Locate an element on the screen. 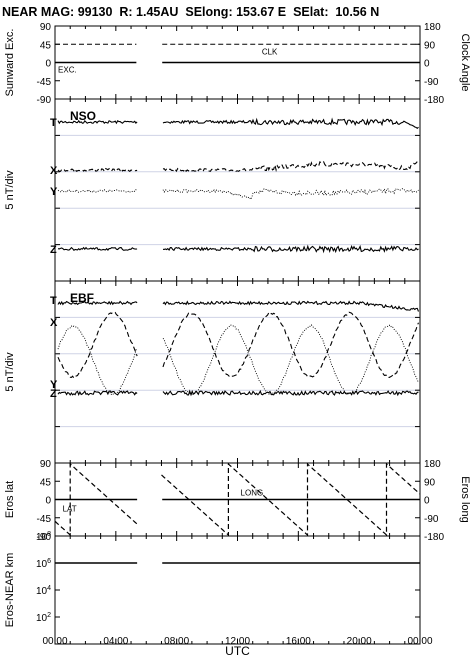 This screenshot has height=656, width=474. y-tick-label-left: 104 is located at coordinates (43, 591).